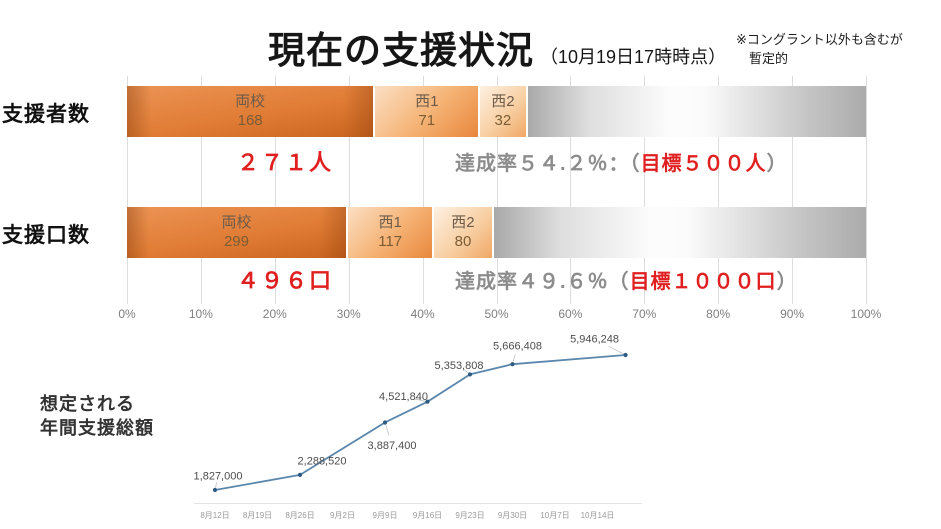 The image size is (941, 529). I want to click on percent-tick-label: 40%, so click(422, 314).